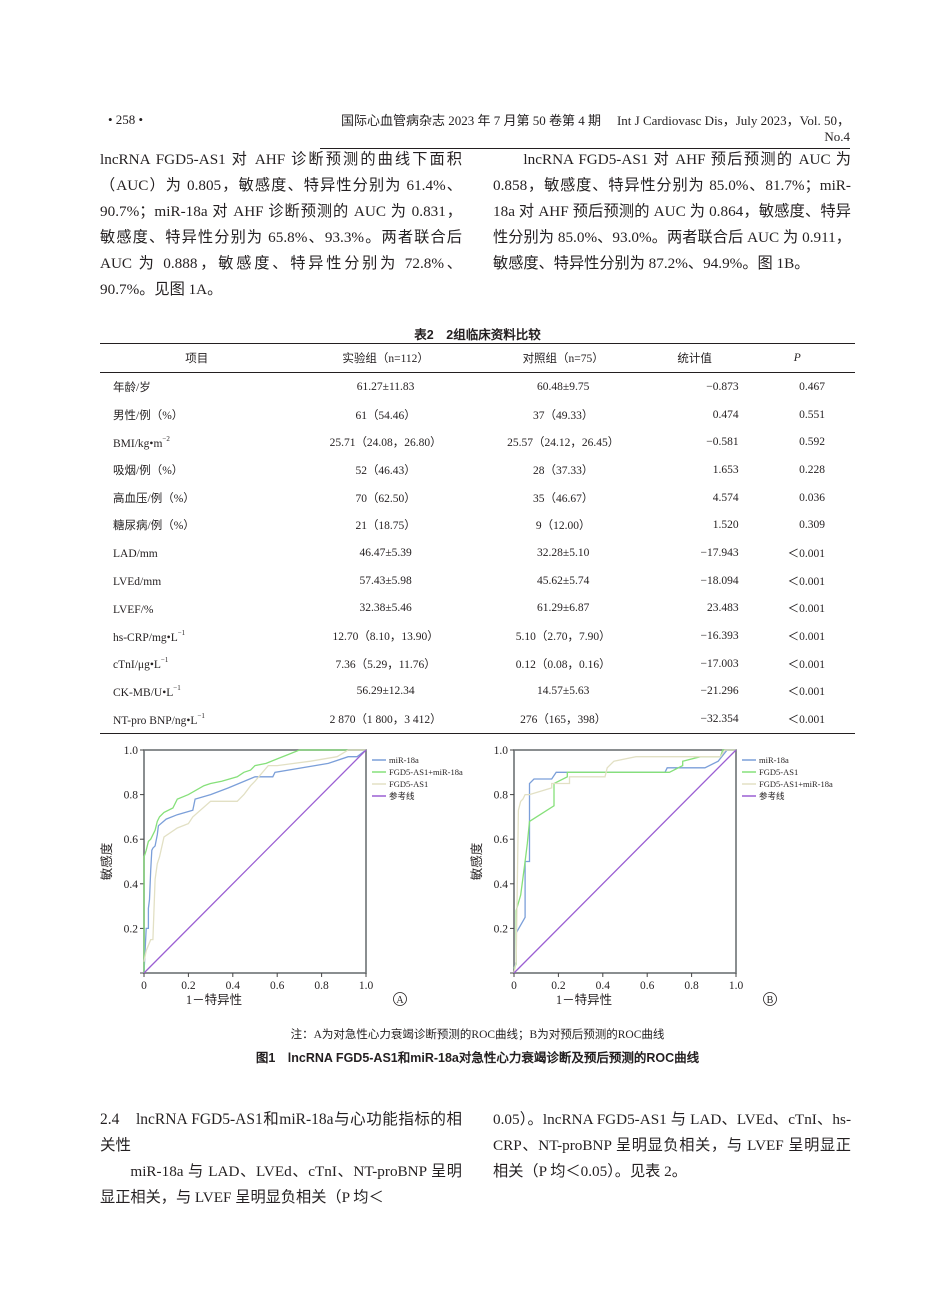 The width and height of the screenshot is (950, 1302). I want to click on cell-experimental: 7.36（5.29，11.76）, so click(385, 664).